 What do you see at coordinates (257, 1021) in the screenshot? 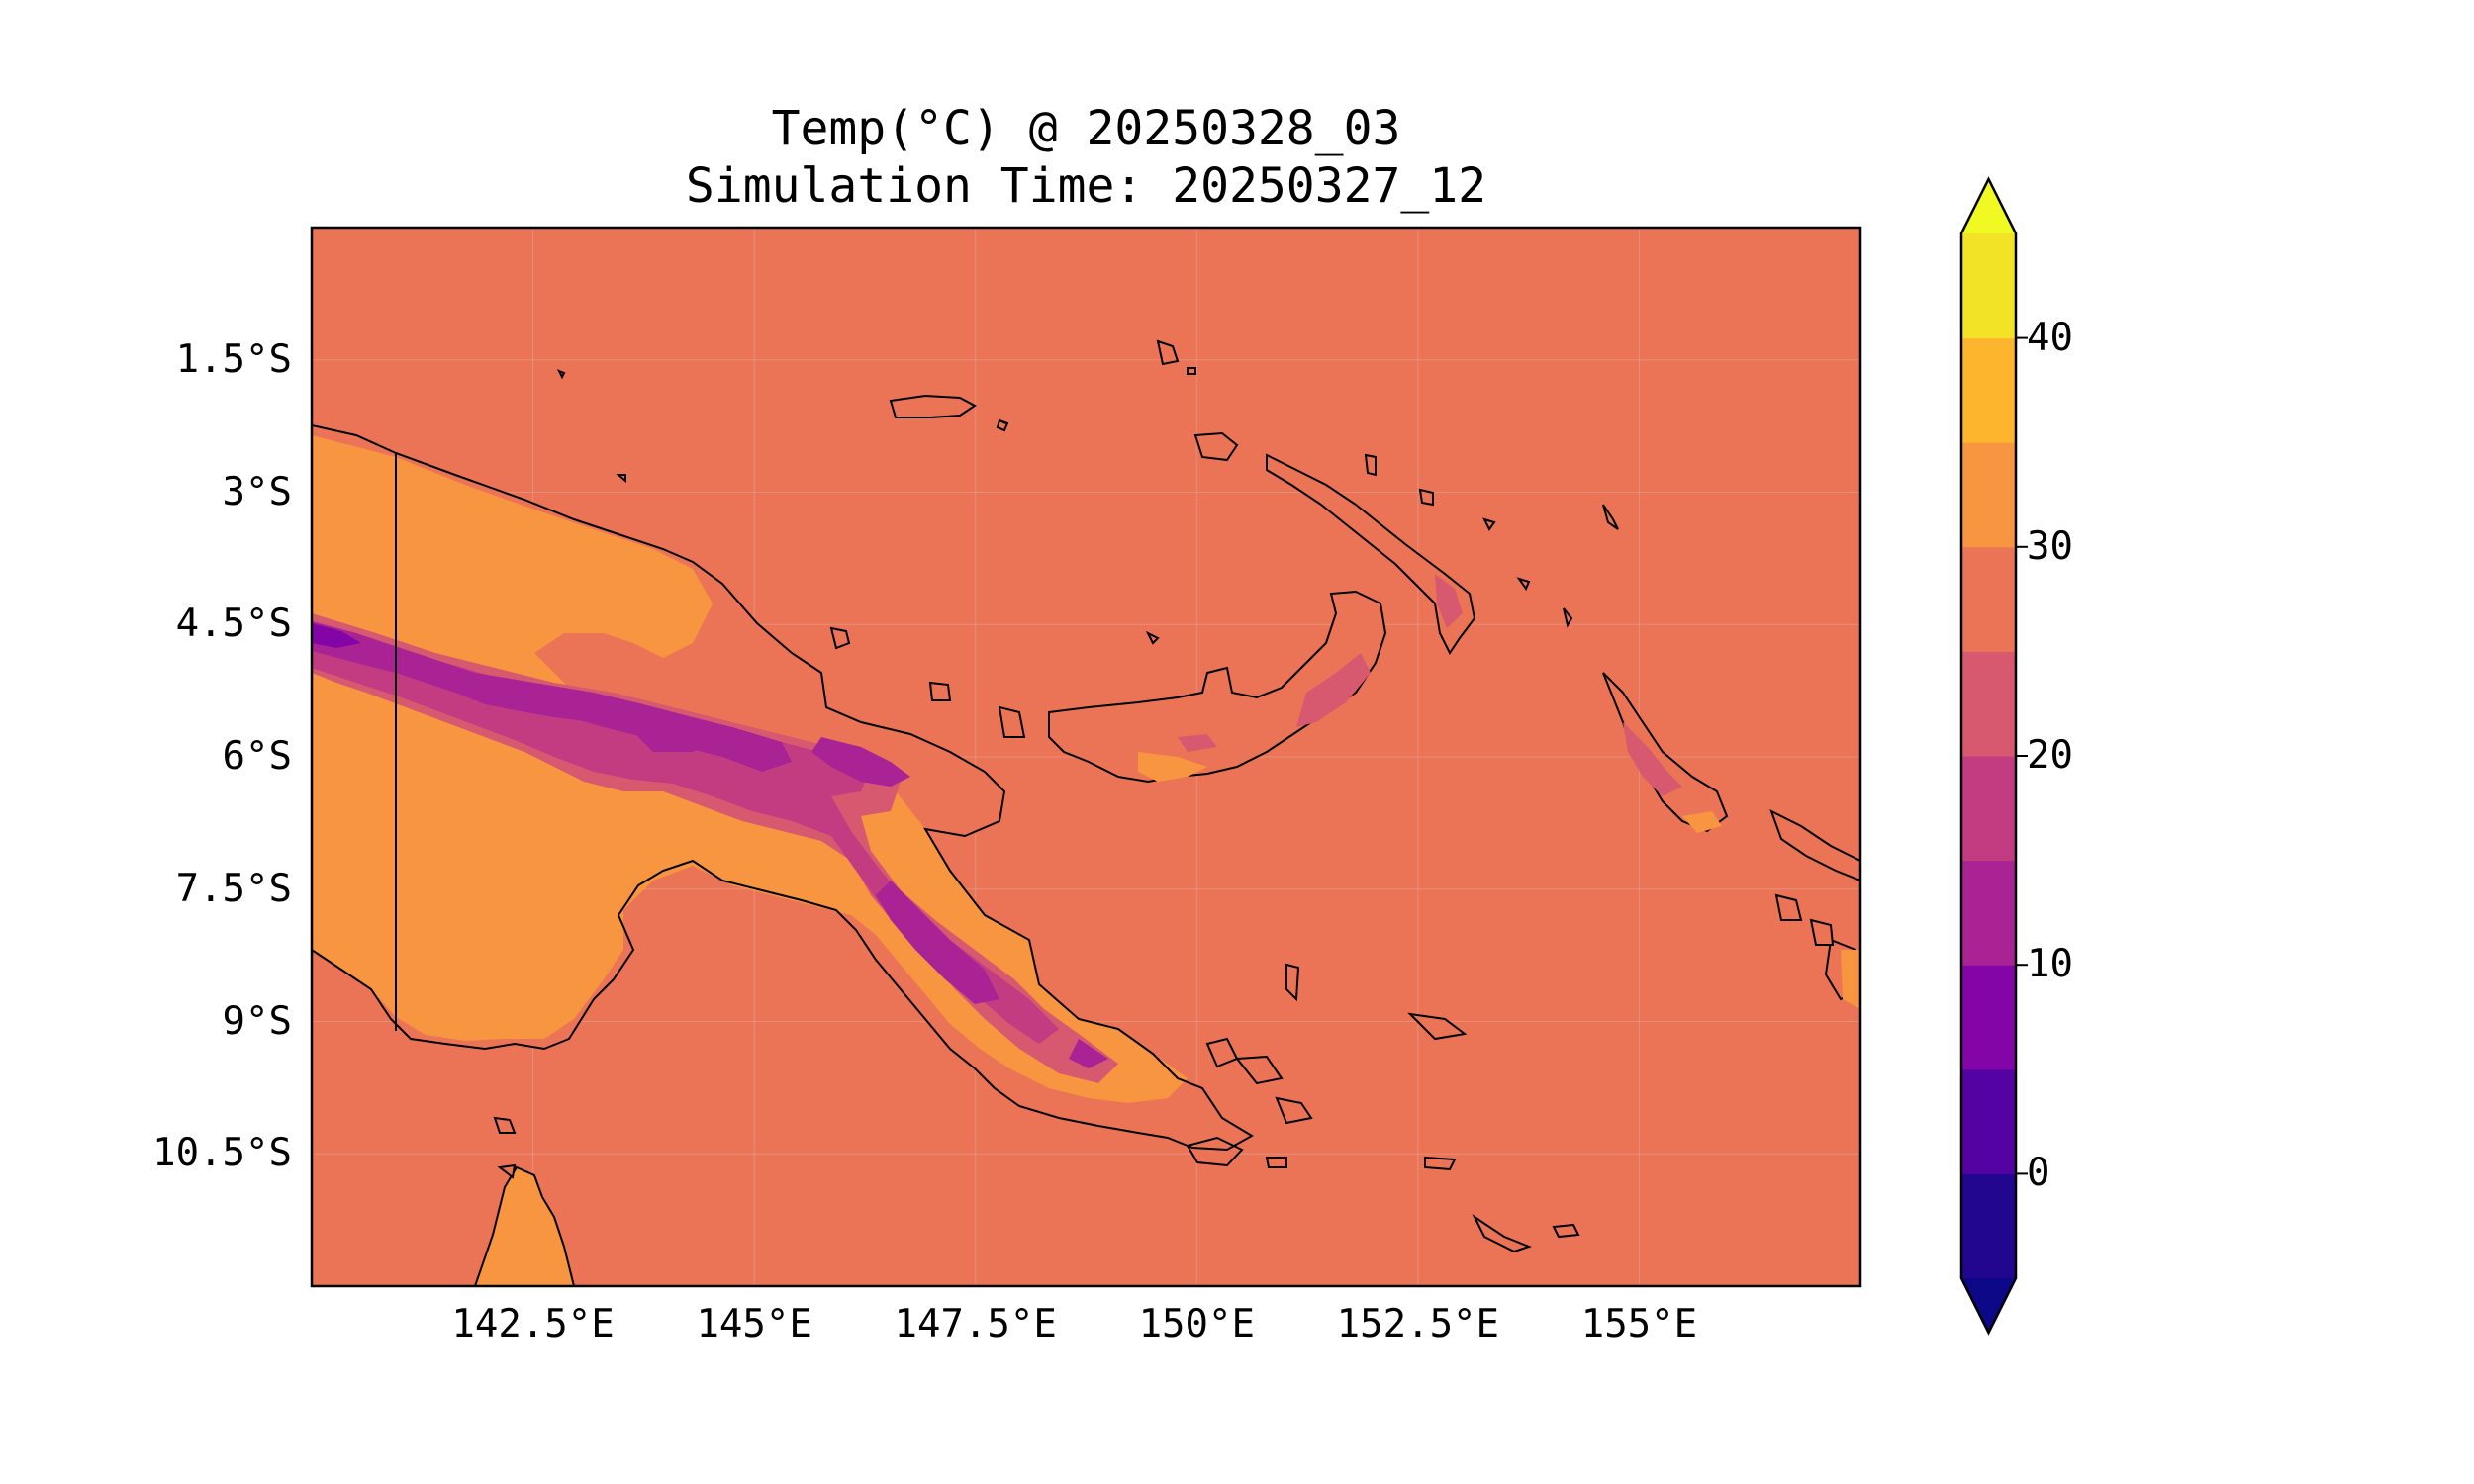
I see `lat-tick-label: 9°S` at bounding box center [257, 1021].